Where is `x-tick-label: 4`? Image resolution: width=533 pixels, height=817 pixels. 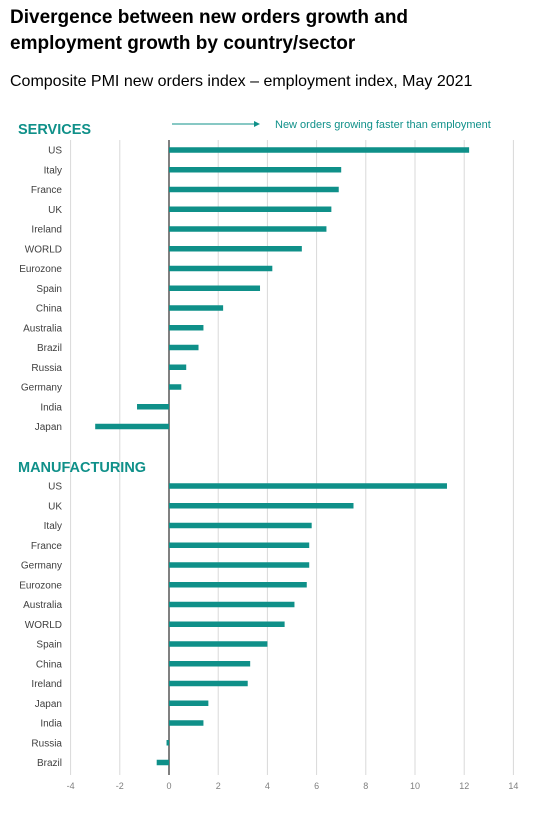 x-tick-label: 4 is located at coordinates (267, 786).